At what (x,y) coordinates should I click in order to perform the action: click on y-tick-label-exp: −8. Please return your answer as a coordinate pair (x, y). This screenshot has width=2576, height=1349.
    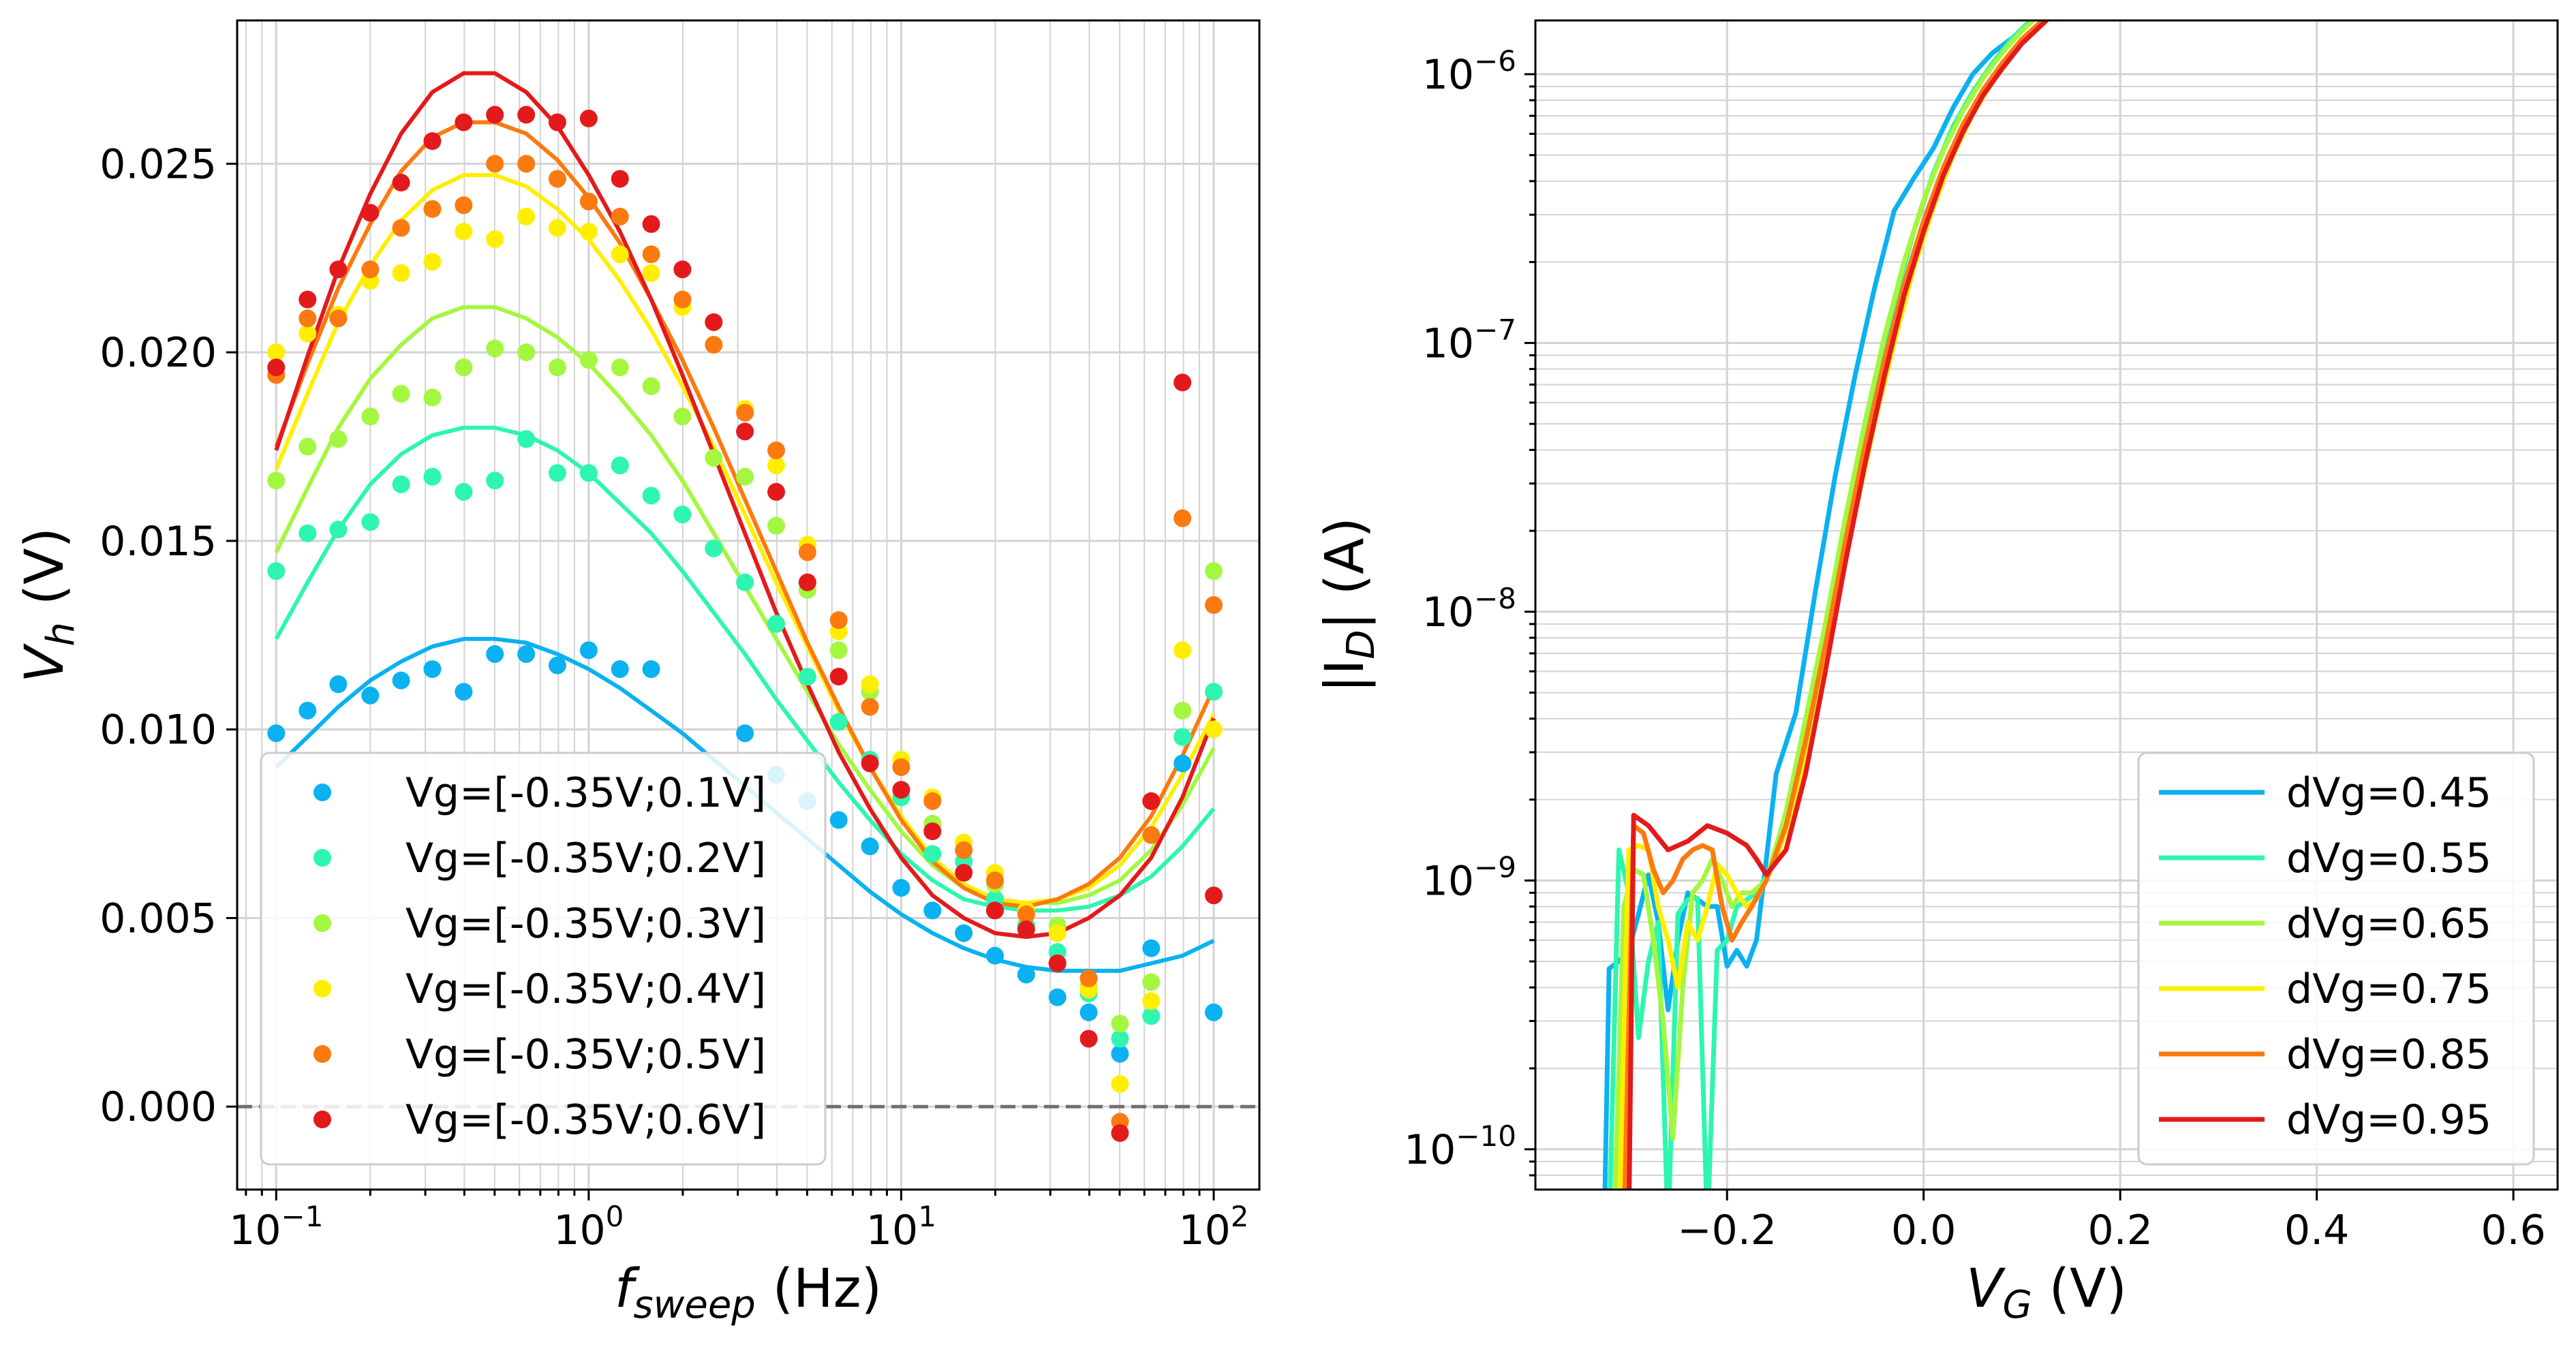
    Looking at the image, I should click on (1495, 598).